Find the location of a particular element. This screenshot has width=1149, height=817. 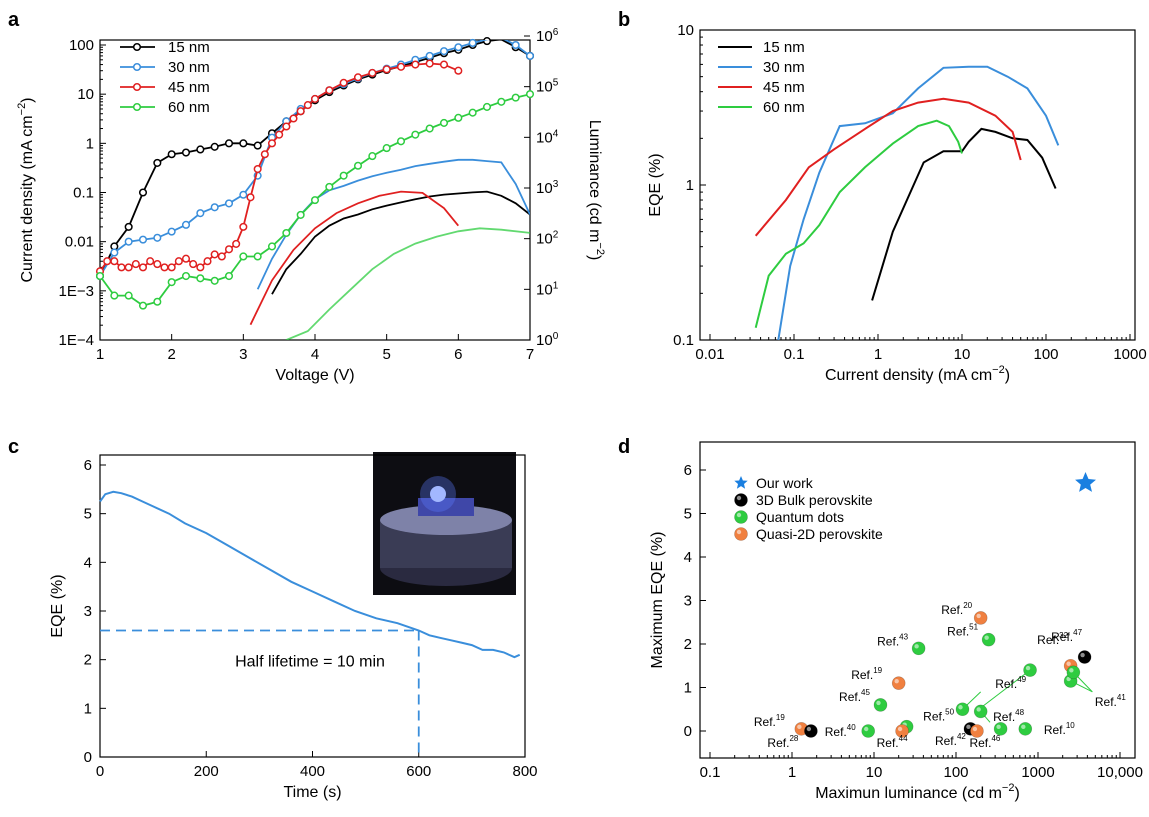

legend-label: 3D Bulk perovskite is located at coordinates (814, 500).